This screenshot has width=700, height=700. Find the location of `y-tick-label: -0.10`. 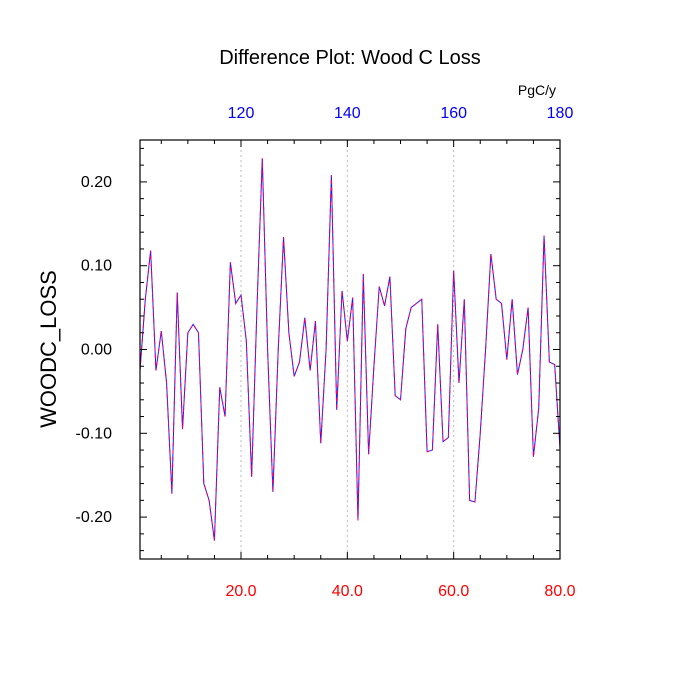

y-tick-label: -0.10 is located at coordinates (94, 433).